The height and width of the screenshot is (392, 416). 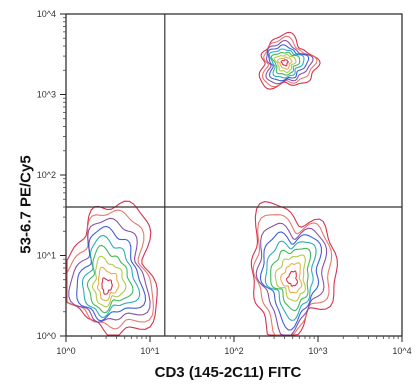 I want to click on y-tick-label: 10^4, so click(x=46, y=14).